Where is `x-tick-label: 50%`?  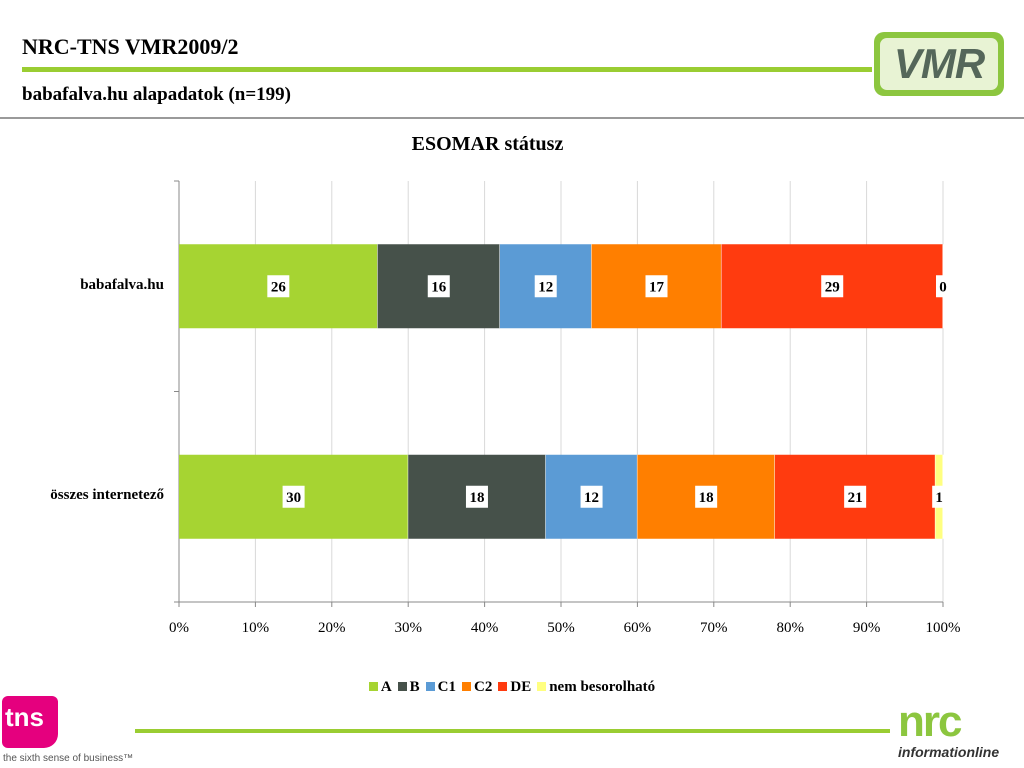
x-tick-label: 50% is located at coordinates (561, 628).